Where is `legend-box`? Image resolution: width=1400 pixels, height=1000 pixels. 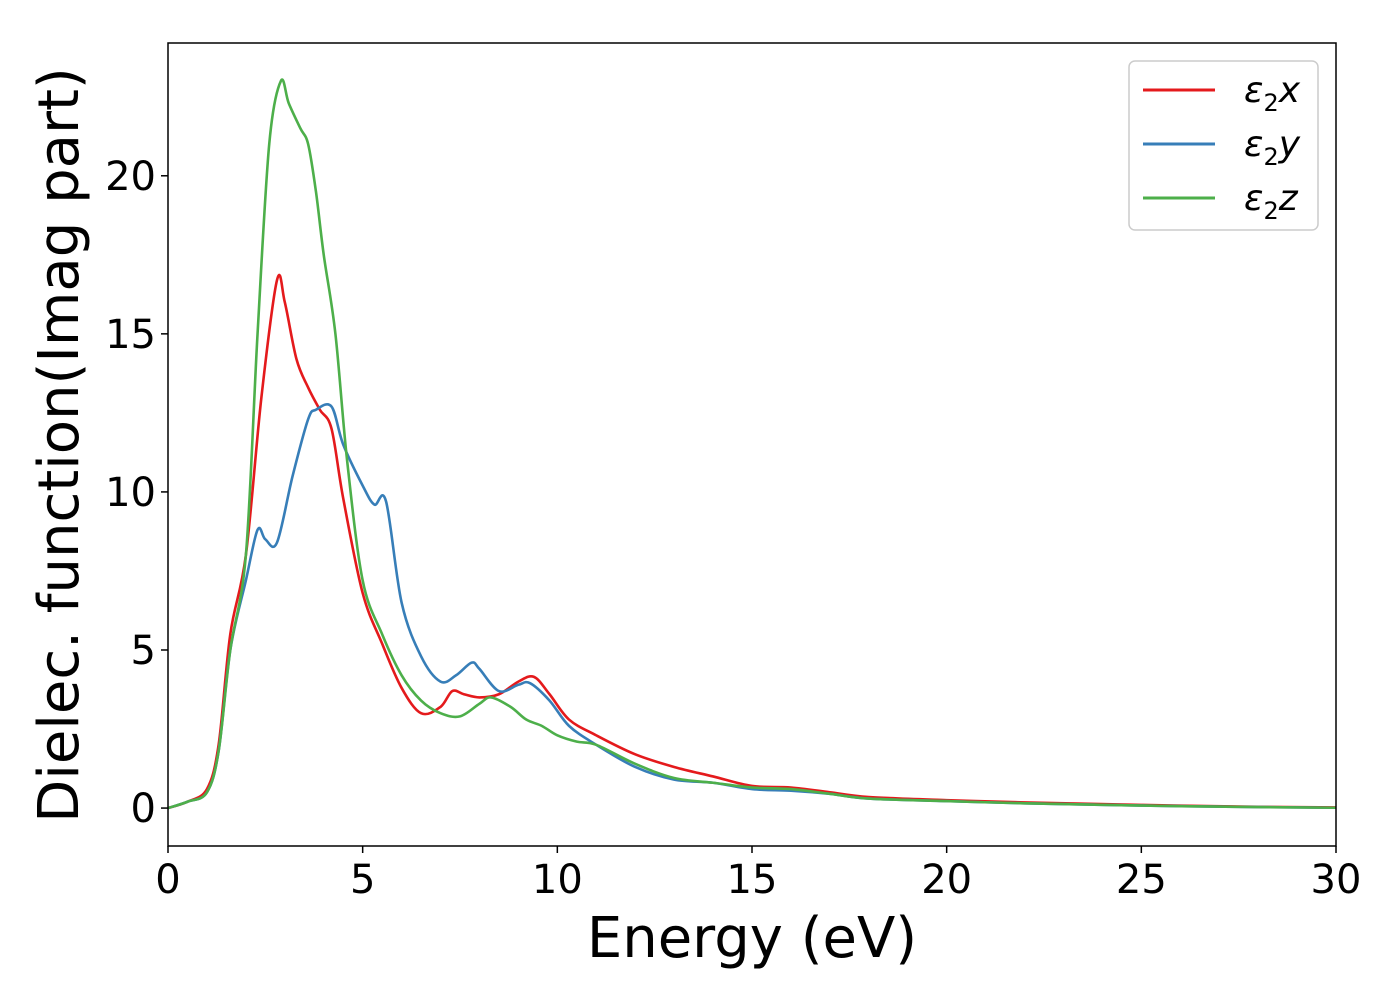
legend-box is located at coordinates (1223, 145).